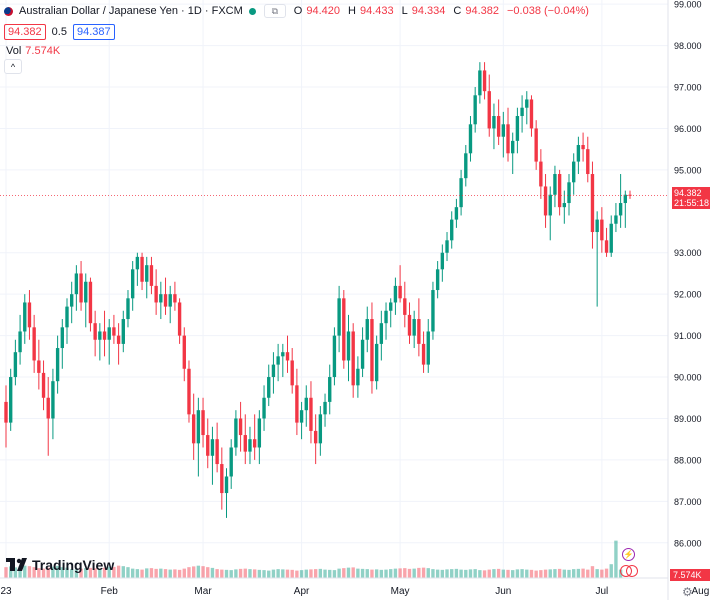 The height and width of the screenshot is (605, 710). What do you see at coordinates (688, 170) in the screenshot?
I see `price-tick-label: 95.000` at bounding box center [688, 170].